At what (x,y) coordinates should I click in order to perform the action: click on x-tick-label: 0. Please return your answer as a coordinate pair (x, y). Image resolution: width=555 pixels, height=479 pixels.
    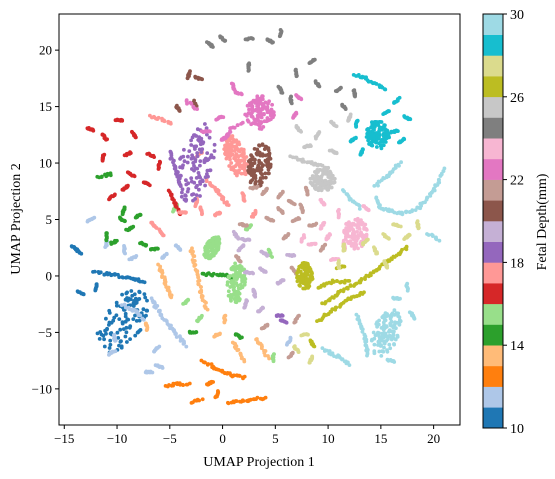
    Looking at the image, I should click on (222, 438).